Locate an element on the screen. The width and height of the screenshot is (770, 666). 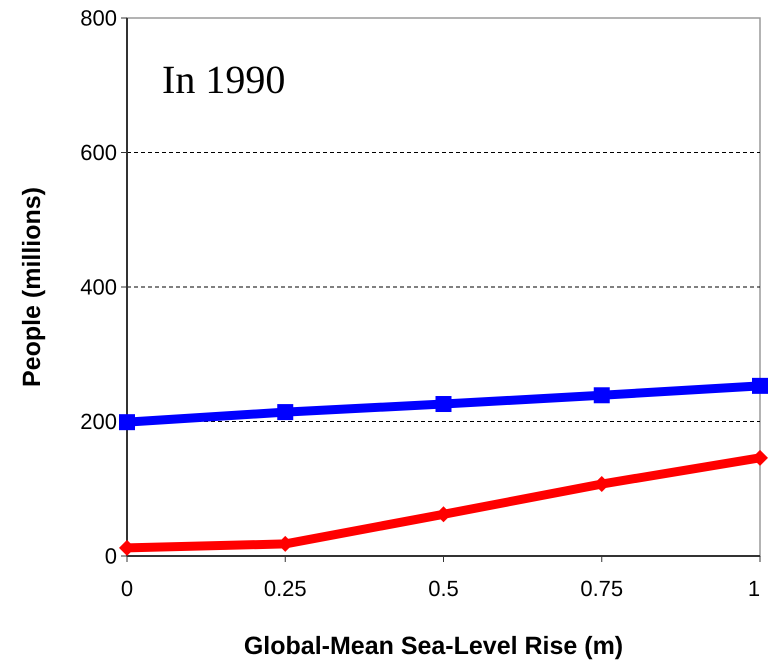
x-axis-title: Global-Mean Sea-Level Rise (m) is located at coordinates (434, 646).